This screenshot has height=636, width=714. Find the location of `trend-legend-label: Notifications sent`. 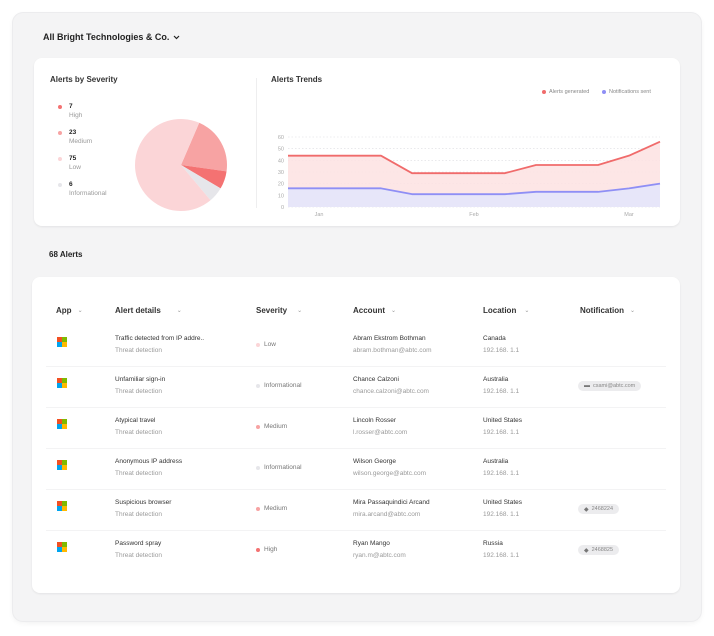

trend-legend-label: Notifications sent is located at coordinates (630, 92).